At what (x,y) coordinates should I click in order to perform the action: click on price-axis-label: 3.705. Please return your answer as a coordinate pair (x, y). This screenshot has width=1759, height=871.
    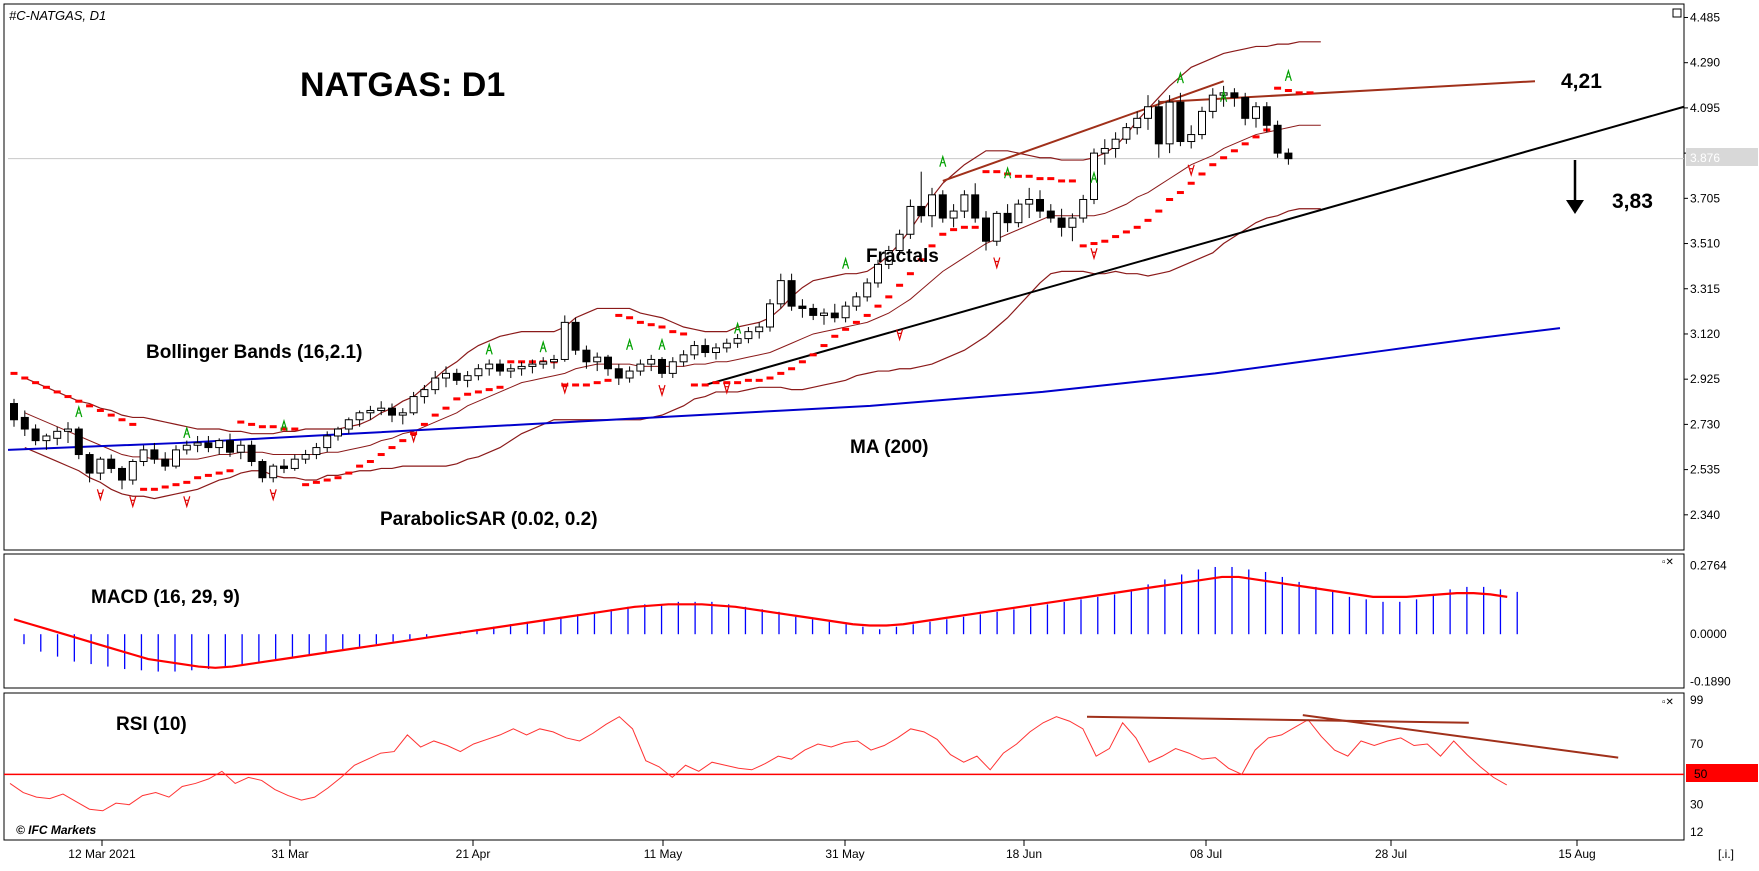
    Looking at the image, I should click on (1705, 198).